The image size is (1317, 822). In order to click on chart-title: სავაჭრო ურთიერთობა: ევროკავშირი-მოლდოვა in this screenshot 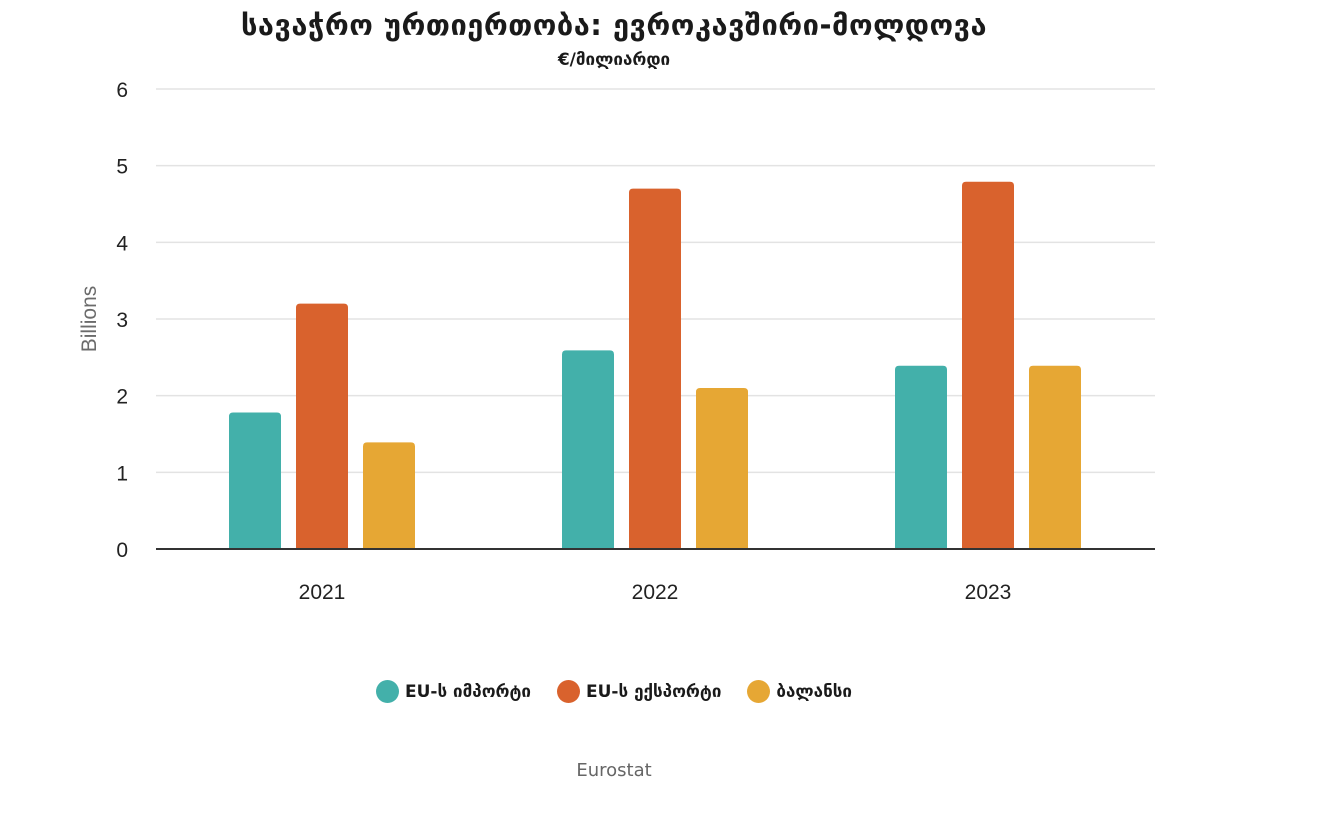, I will do `click(614, 25)`.